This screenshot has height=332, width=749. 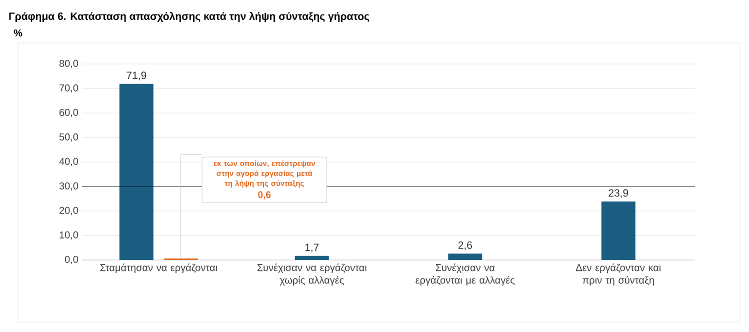 What do you see at coordinates (69, 88) in the screenshot?
I see `y-tick-label: 70,0` at bounding box center [69, 88].